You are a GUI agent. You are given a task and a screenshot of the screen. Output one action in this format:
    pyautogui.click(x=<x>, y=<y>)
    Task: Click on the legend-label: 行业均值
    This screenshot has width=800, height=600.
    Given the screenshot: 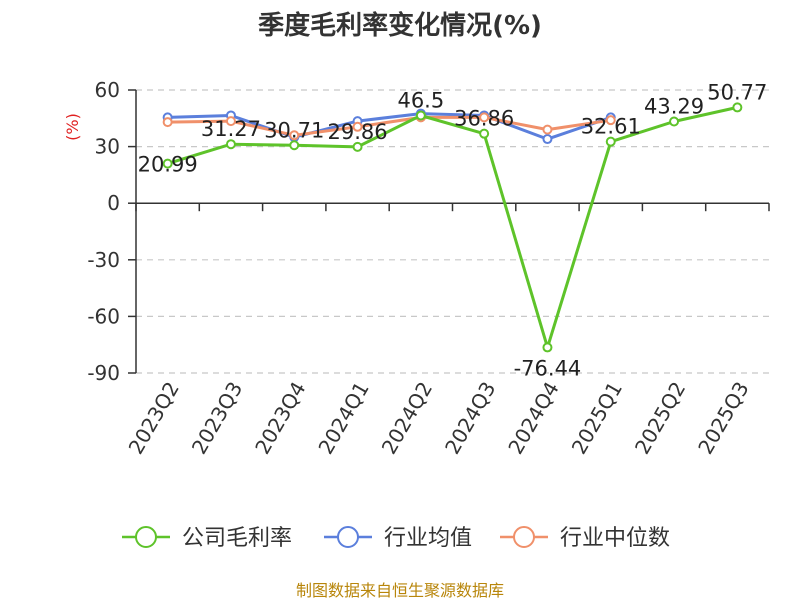 What is the action you would take?
    pyautogui.click(x=428, y=538)
    